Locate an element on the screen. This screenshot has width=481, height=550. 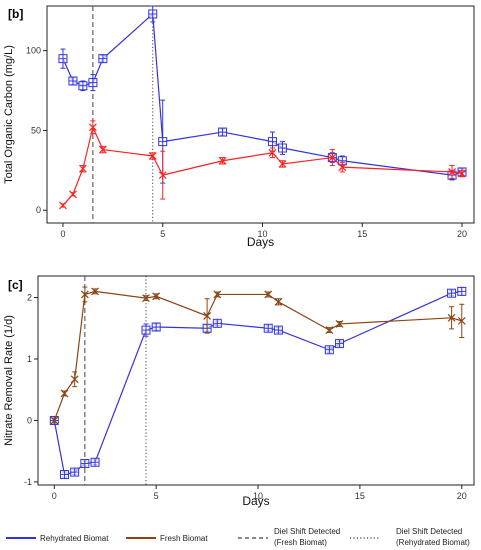
y-tick-label: 2 is located at coordinates (29, 298).